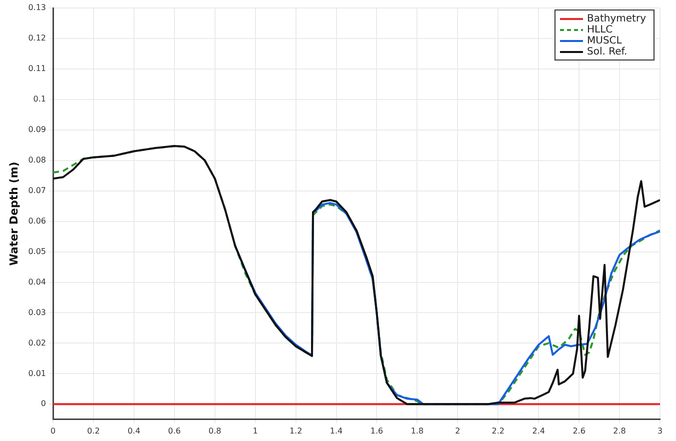 This screenshot has height=441, width=676. Describe the element at coordinates (457, 431) in the screenshot. I see `x-tick-label: 2` at that location.